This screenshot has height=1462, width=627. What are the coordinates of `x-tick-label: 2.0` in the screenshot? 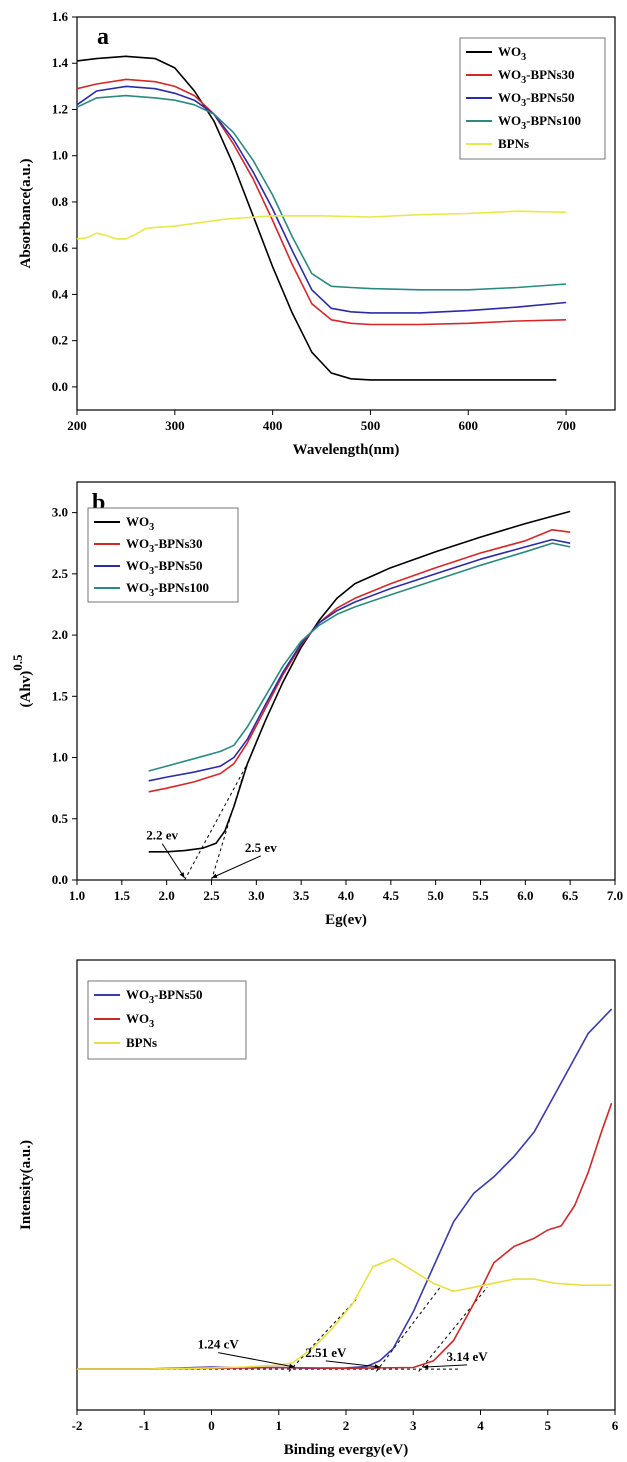 It's located at (167, 895).